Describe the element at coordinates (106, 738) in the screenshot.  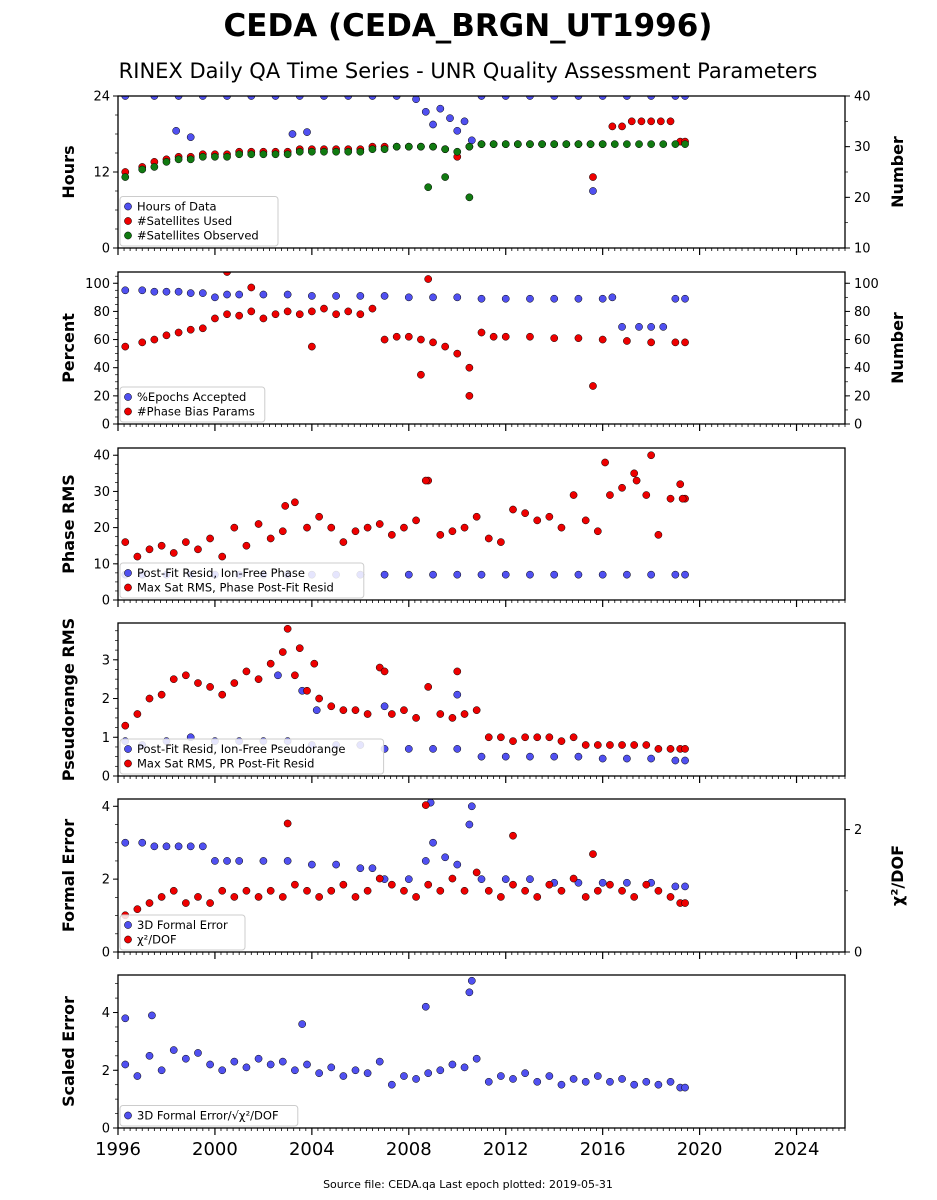
I see `y-tick-label: 1` at that location.